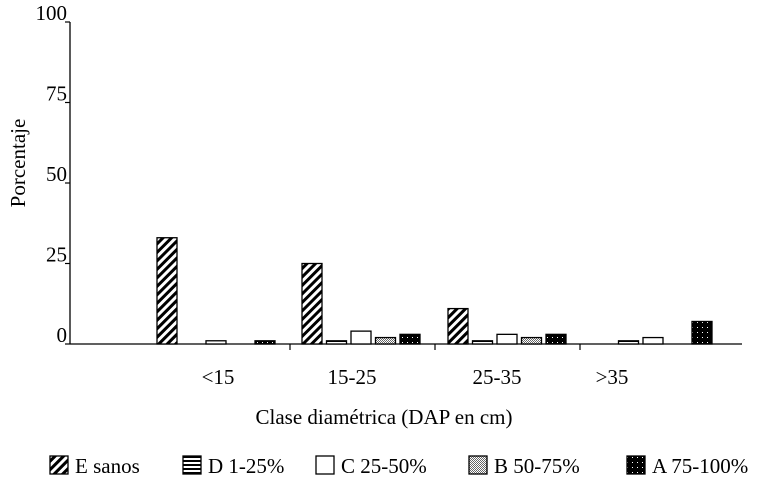 The width and height of the screenshot is (776, 484). What do you see at coordinates (52, 13) in the screenshot?
I see `y-tick-label: 100` at bounding box center [52, 13].